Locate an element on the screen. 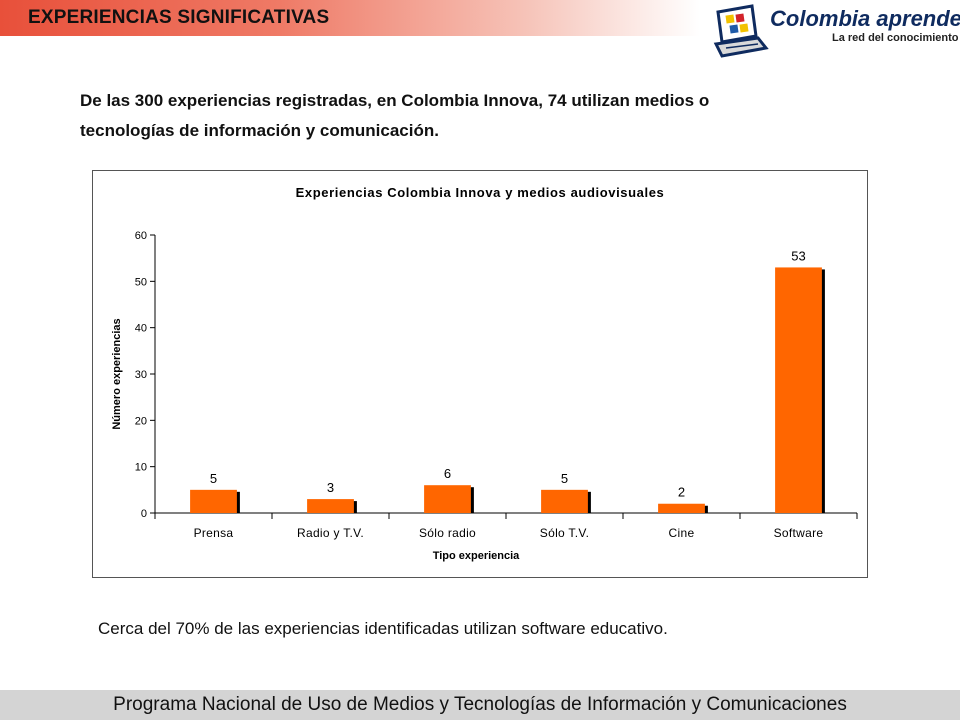 The image size is (960, 720). y-tick-label: 10 is located at coordinates (141, 468).